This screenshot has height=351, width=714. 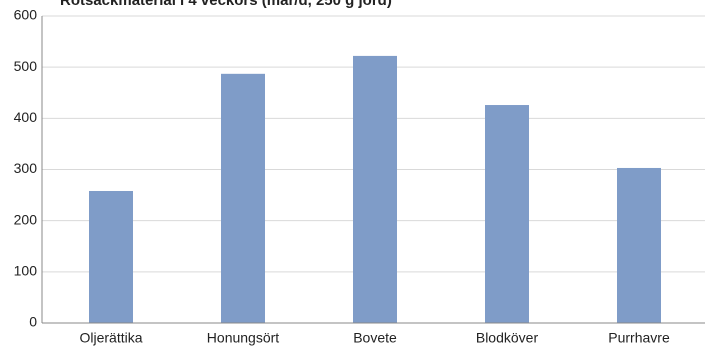 I want to click on y-tick-label: 300, so click(x=26, y=168).